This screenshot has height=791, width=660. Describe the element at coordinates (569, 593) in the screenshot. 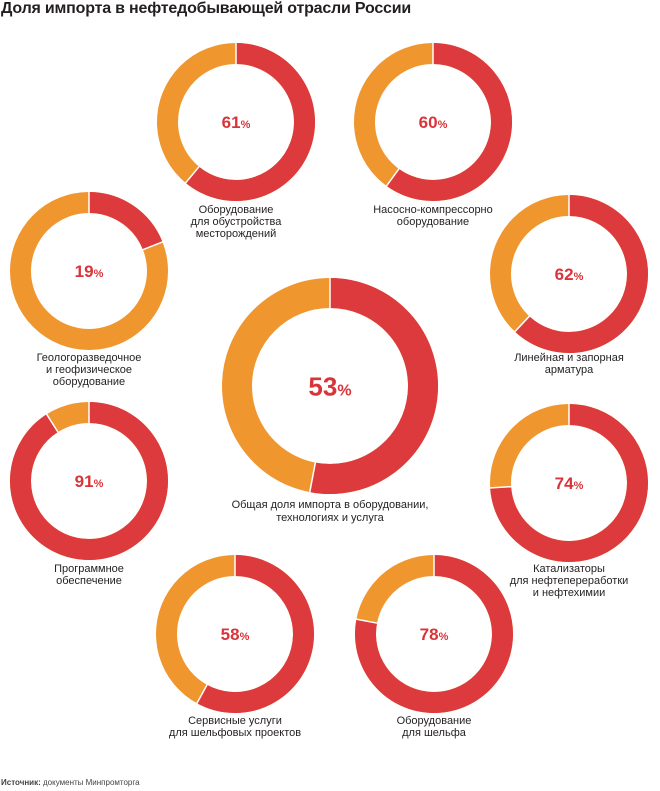

I see `donut-caption-line: и нефтехимии` at that location.